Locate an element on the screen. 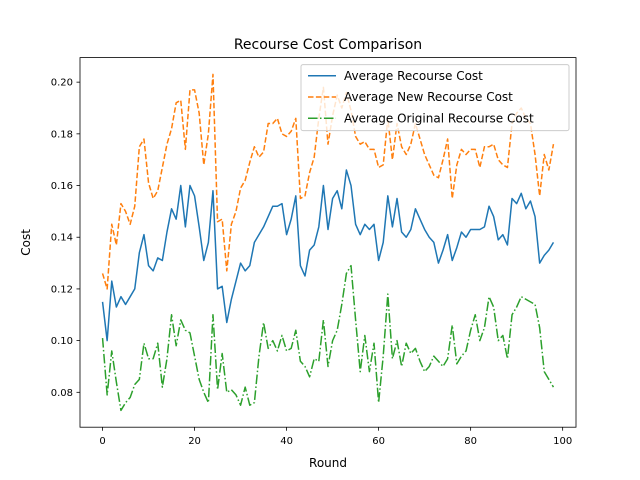  x-tick-label: 20 is located at coordinates (194, 441).